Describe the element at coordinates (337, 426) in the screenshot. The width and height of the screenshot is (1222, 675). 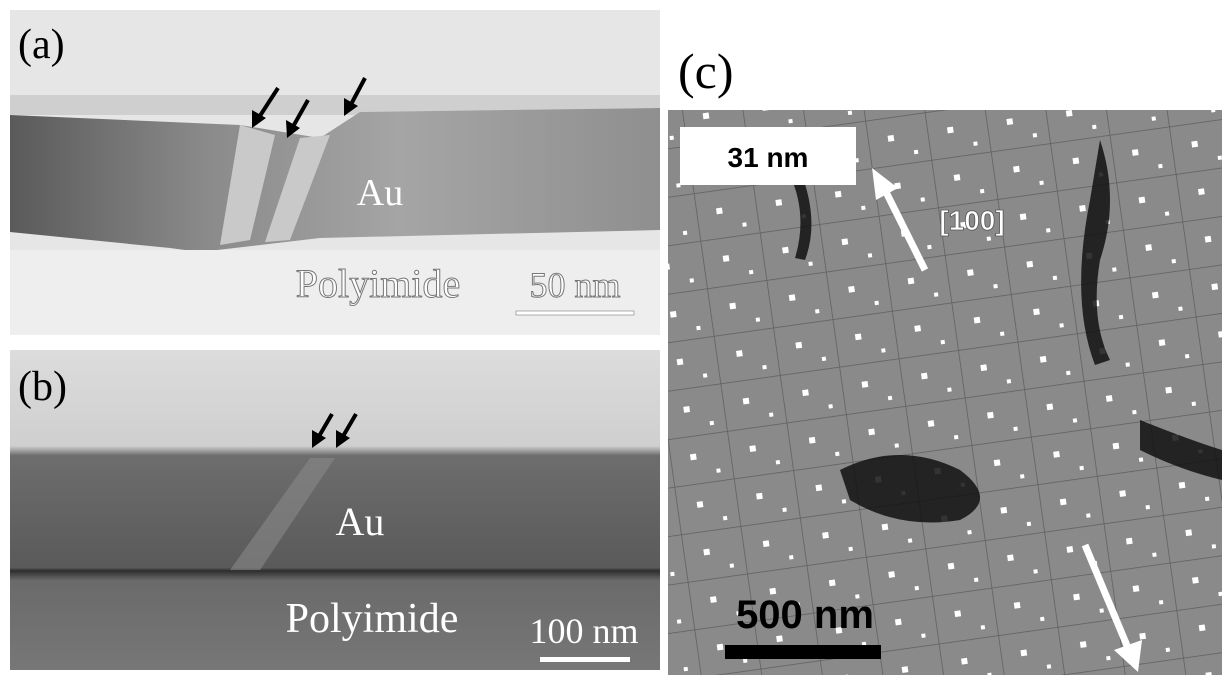
I see `arrows` at that location.